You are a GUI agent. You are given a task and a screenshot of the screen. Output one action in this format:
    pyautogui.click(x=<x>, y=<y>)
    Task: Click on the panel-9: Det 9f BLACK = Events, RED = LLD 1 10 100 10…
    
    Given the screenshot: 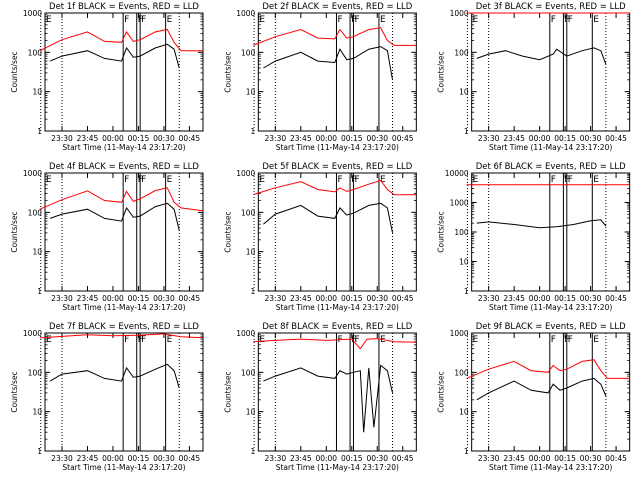 What is the action you would take?
    pyautogui.click(x=534, y=397)
    